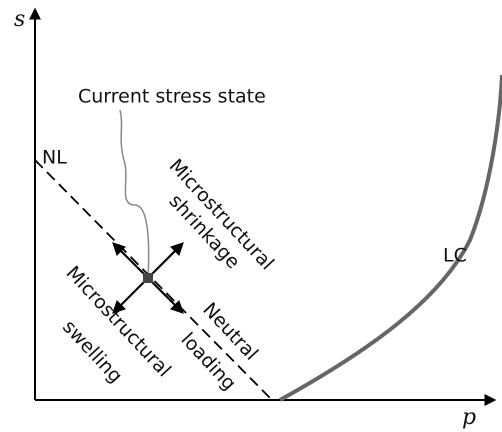  I want to click on stress-point, so click(148, 278).